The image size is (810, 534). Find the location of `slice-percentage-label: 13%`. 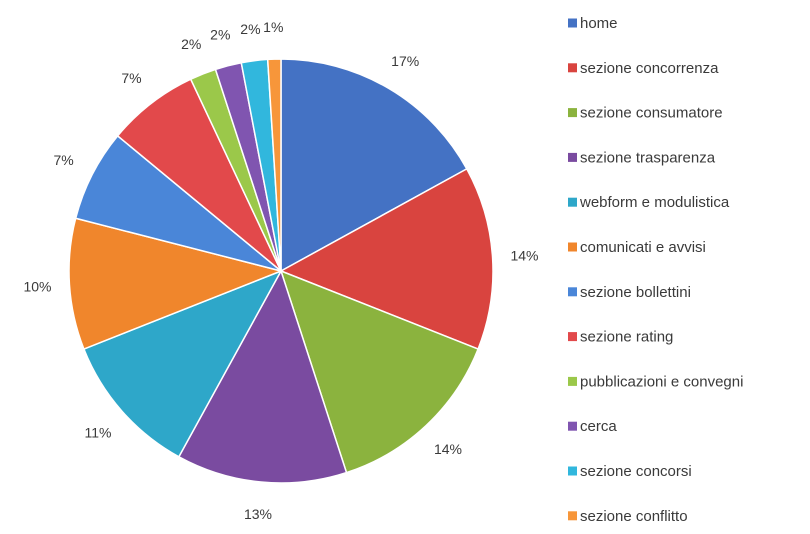

slice-percentage-label: 13% is located at coordinates (258, 514).